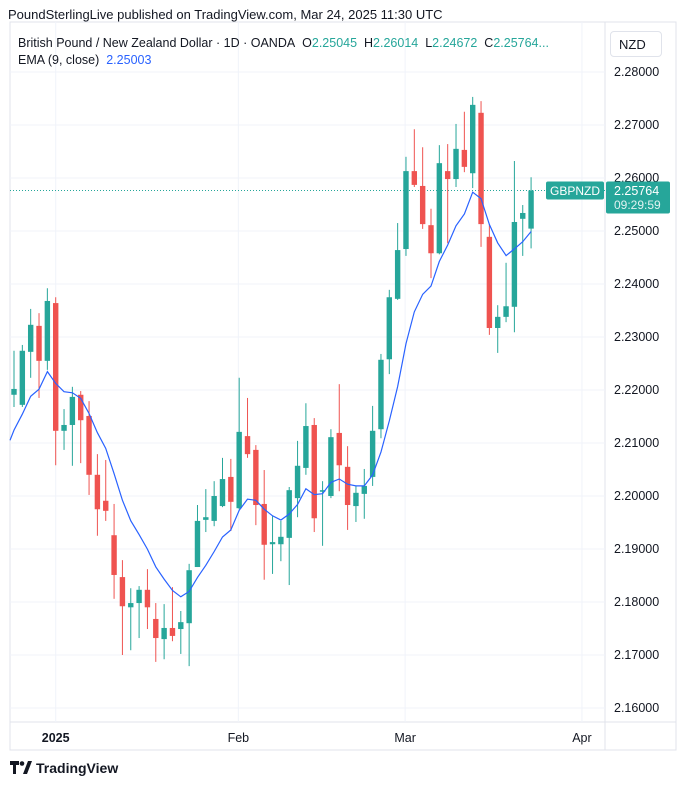  Describe the element at coordinates (489, 43) in the screenshot. I see `close-label: C` at that location.